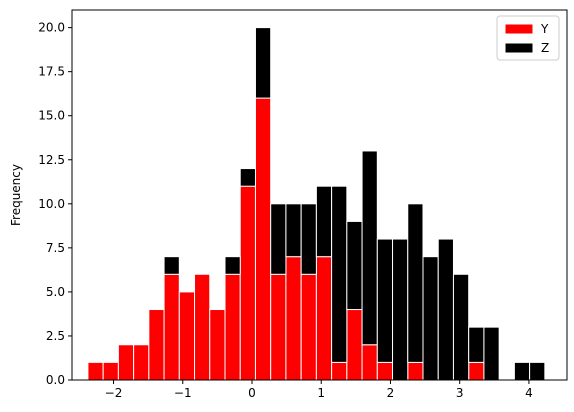 The height and width of the screenshot is (412, 574). Describe the element at coordinates (391, 393) in the screenshot. I see `x-tick-label: 2` at that location.